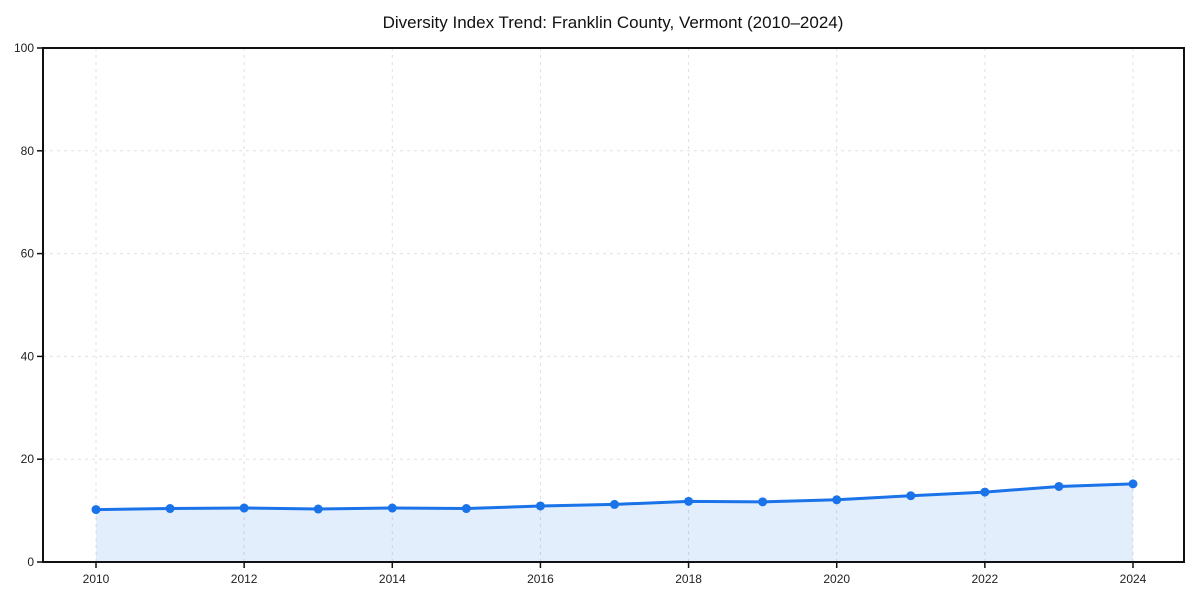 This screenshot has height=600, width=1200. What do you see at coordinates (1133, 579) in the screenshot?
I see `x-tick-label: 2024` at bounding box center [1133, 579].